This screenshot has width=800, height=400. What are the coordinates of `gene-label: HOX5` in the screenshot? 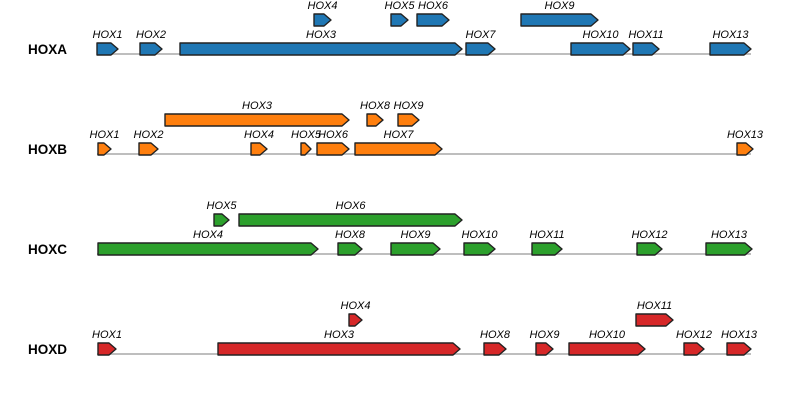 It's located at (399, 6).